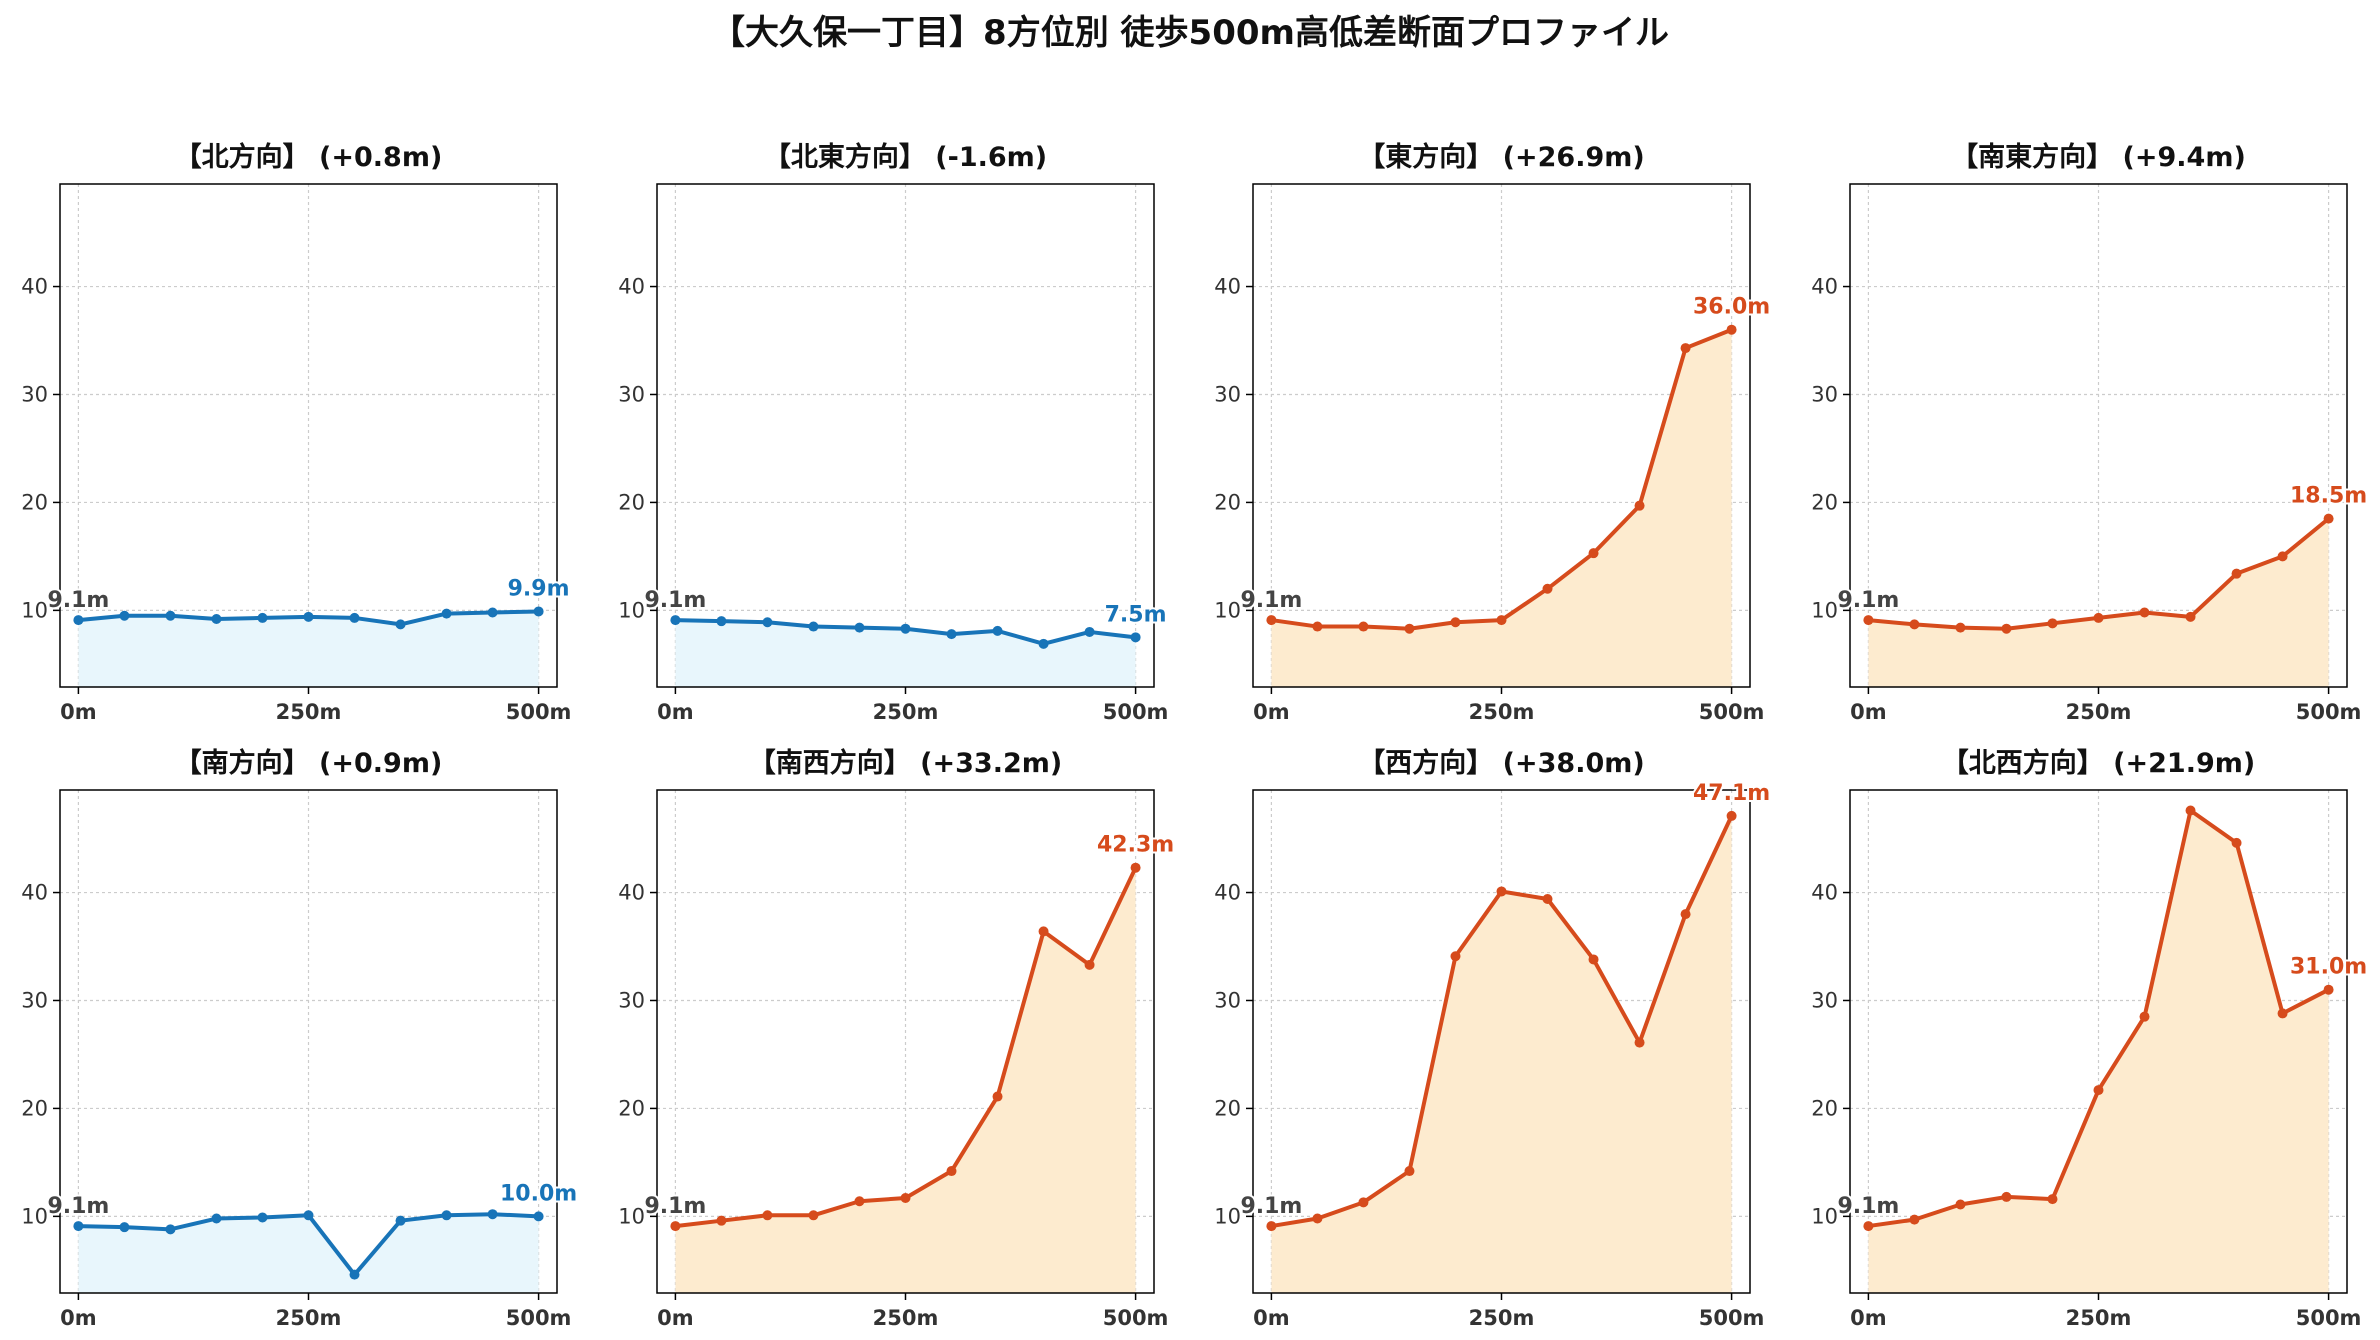 This screenshot has width=2380, height=1340. What do you see at coordinates (296, 432) in the screenshot?
I see `profile-panel: 0m 250m 500m 10 20 30 40 【北方向】 (+0.8m) 9.1m 9.9m` at bounding box center [296, 432].